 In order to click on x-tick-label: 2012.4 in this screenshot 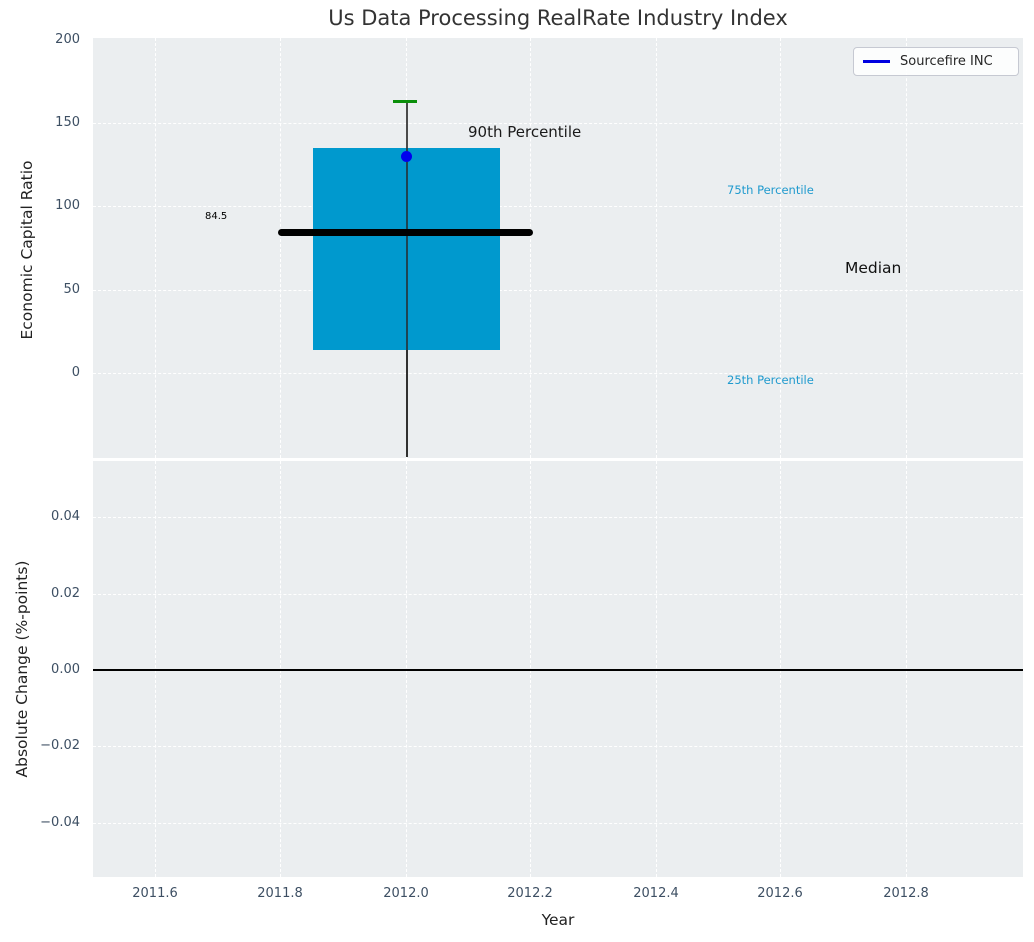, I will do `click(656, 893)`.